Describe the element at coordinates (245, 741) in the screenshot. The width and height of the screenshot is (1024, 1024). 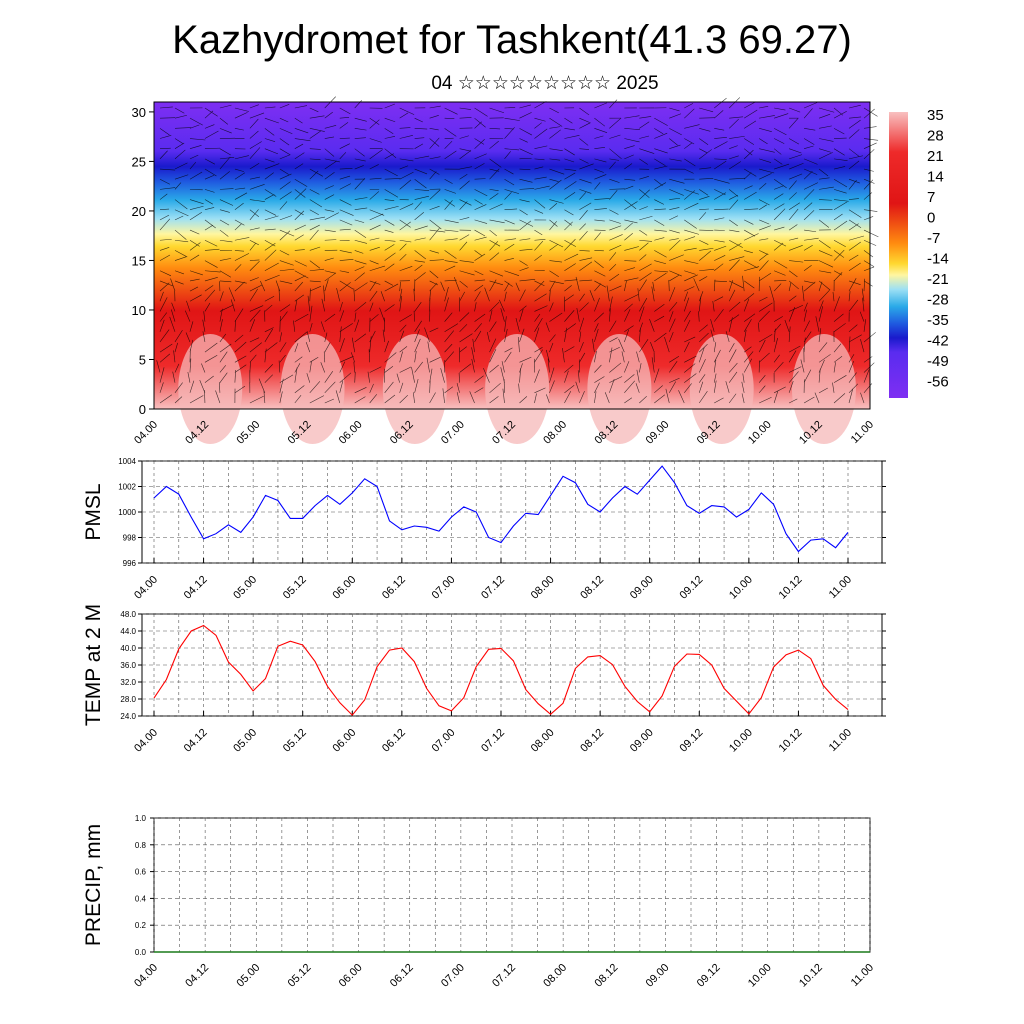
I see `temp-x-tick-label: 05.00` at that location.